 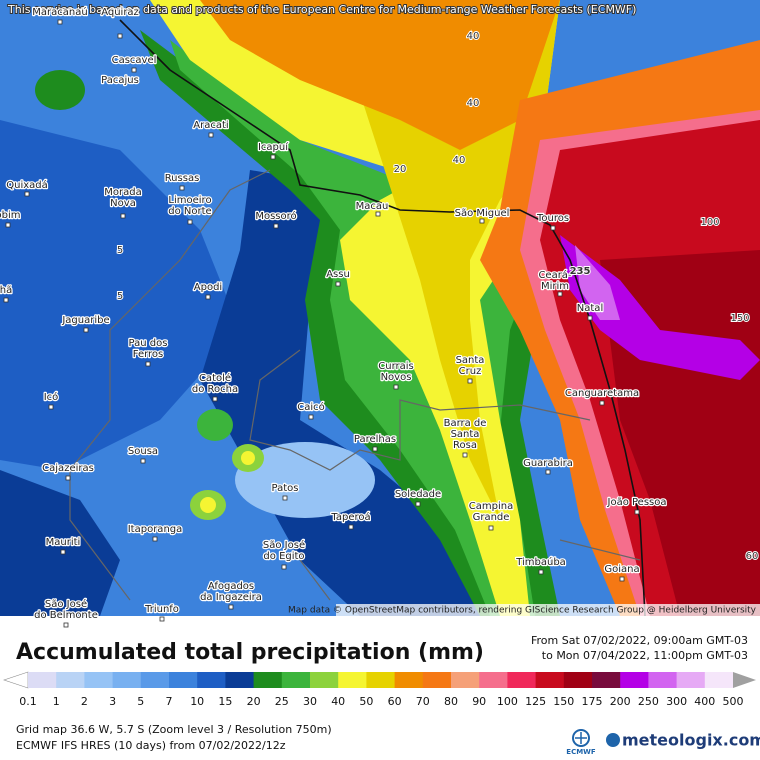 I want to click on city-name: Aracati, so click(x=210, y=125).